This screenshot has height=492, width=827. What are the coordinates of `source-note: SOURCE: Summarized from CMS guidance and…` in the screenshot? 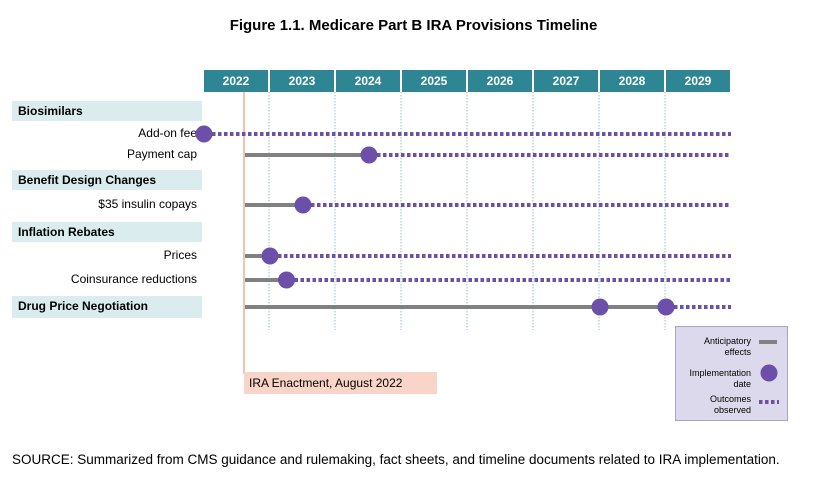 It's located at (396, 459).